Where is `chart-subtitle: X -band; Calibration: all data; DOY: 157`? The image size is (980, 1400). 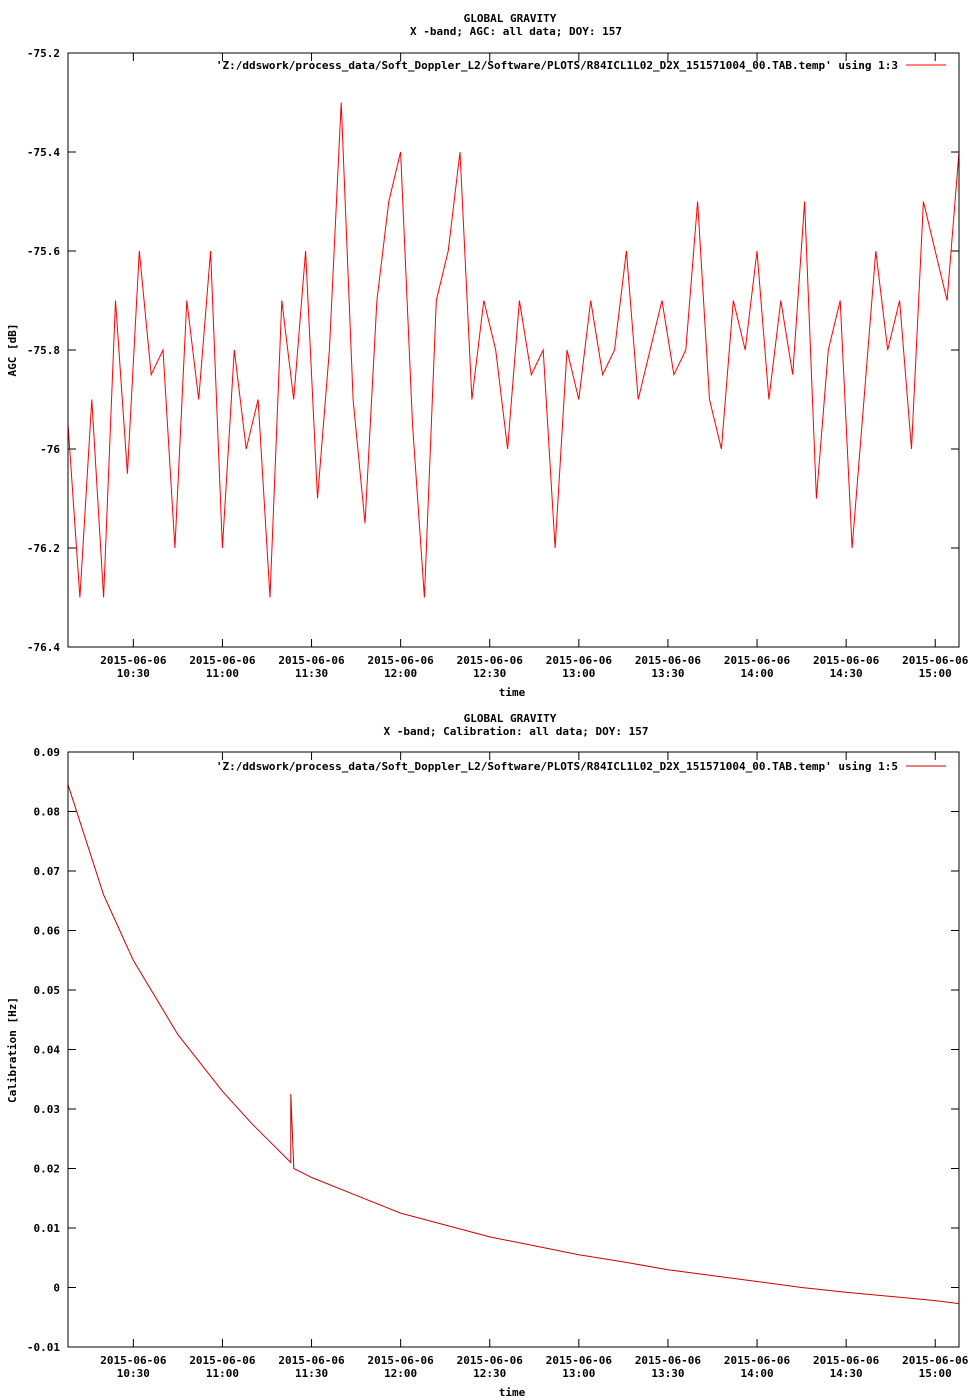 chart-subtitle: X -band; Calibration: all data; DOY: 157 is located at coordinates (516, 731).